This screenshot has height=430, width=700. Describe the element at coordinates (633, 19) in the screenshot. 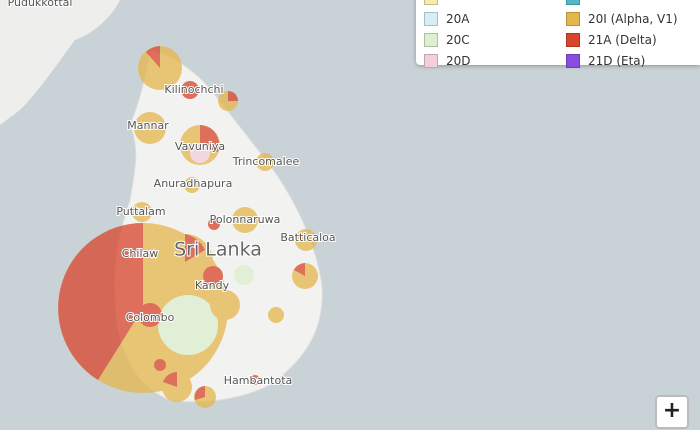

I see `legend-label: 20I (Alpha, V1)` at that location.